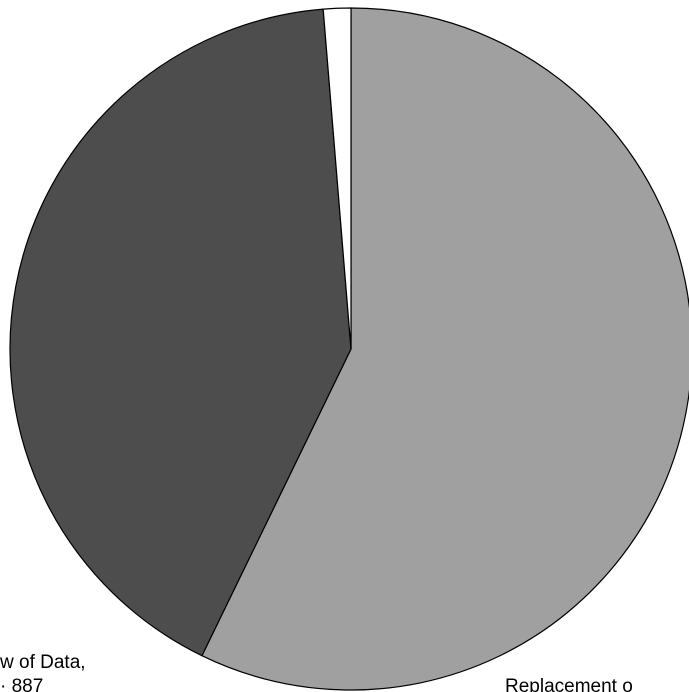  What do you see at coordinates (21, 684) in the screenshot?
I see `data-label-data-flow-line2: · 887` at bounding box center [21, 684].